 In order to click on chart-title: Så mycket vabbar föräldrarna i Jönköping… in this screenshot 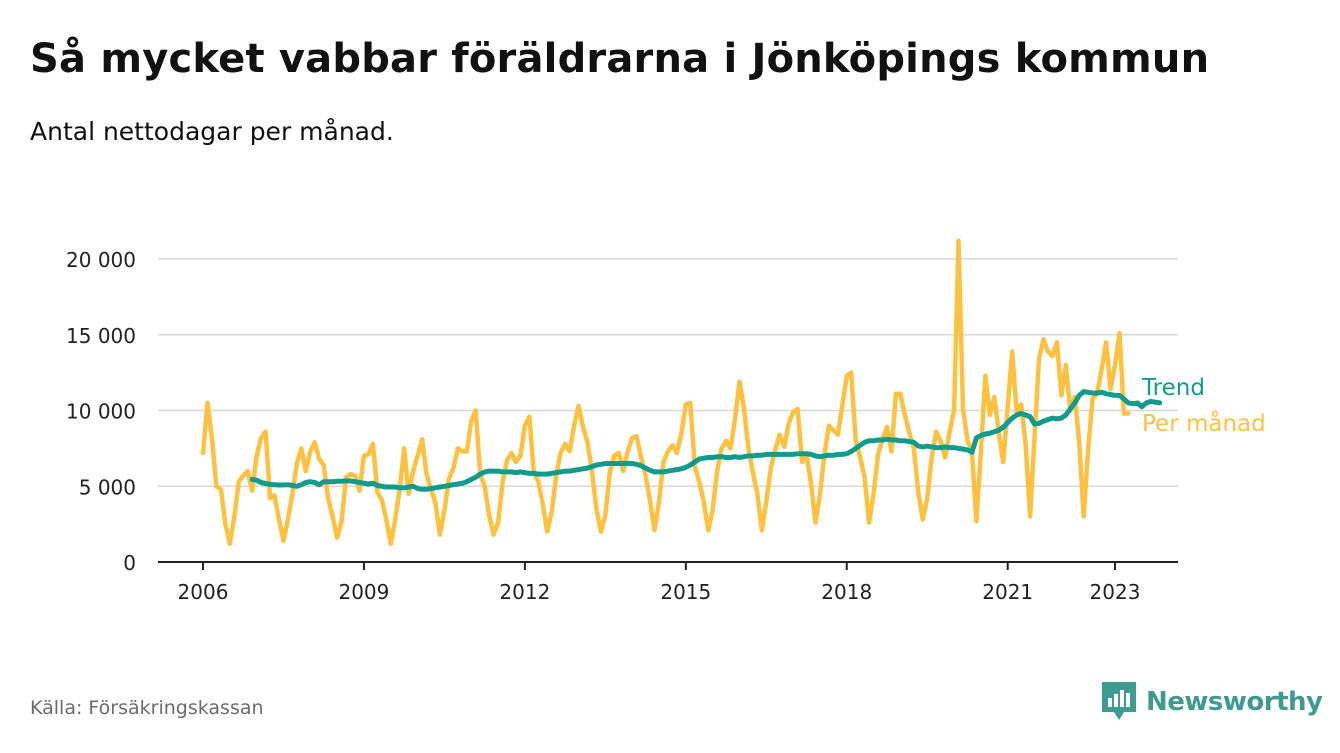, I will do `click(620, 59)`.